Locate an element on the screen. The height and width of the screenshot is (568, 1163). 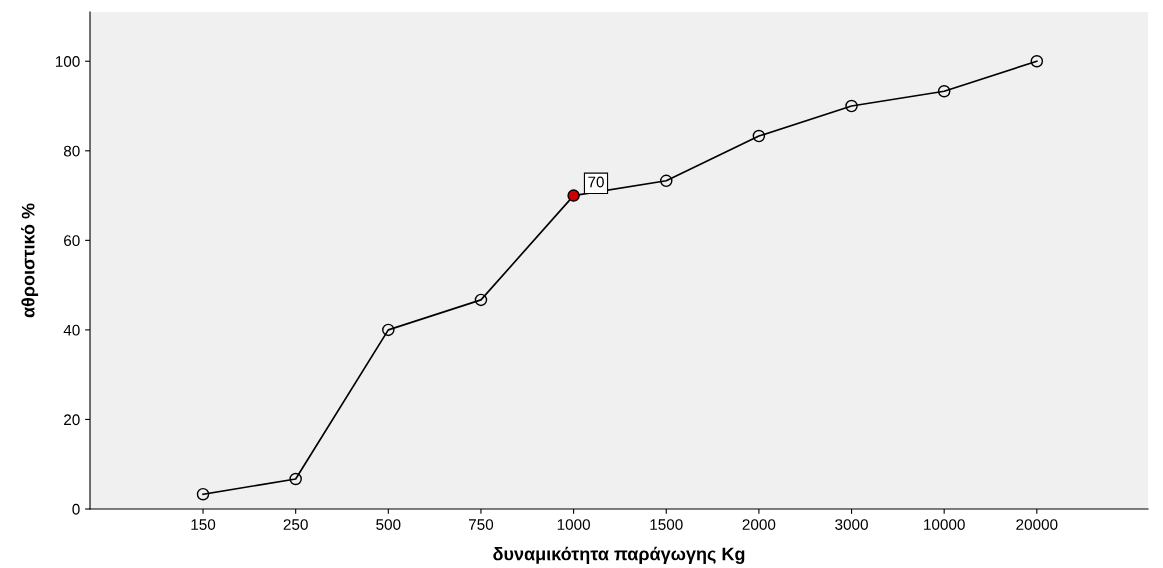
x-tick-label: 2000 is located at coordinates (759, 524).